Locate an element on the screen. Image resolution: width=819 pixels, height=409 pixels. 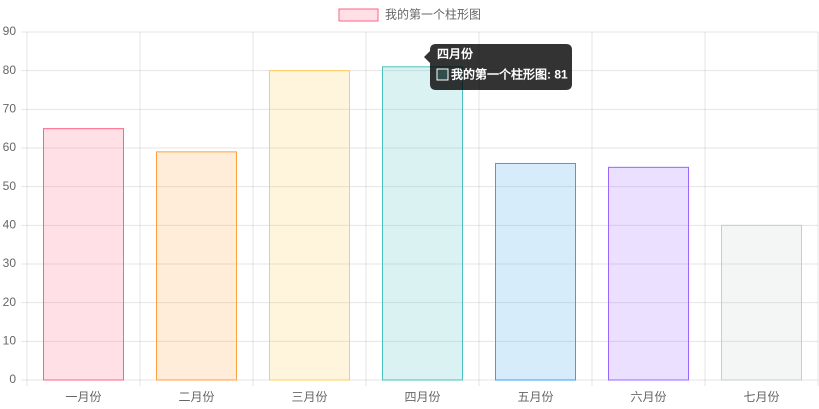
y-tick-label: 40 is located at coordinates (10, 225).